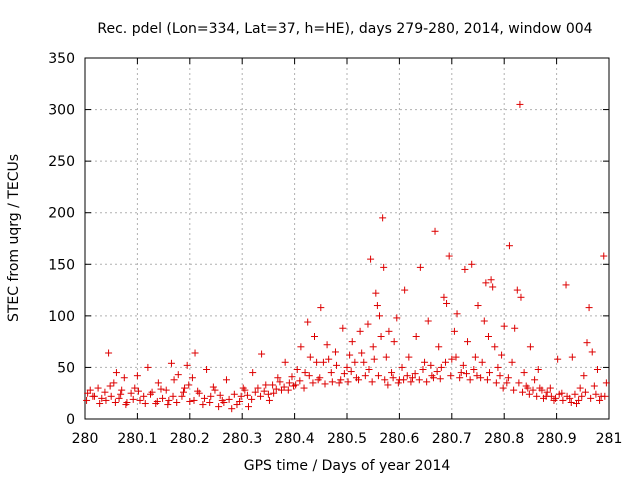 The image size is (640, 480). Describe the element at coordinates (609, 439) in the screenshot. I see `x-tick-label: 281` at that location.